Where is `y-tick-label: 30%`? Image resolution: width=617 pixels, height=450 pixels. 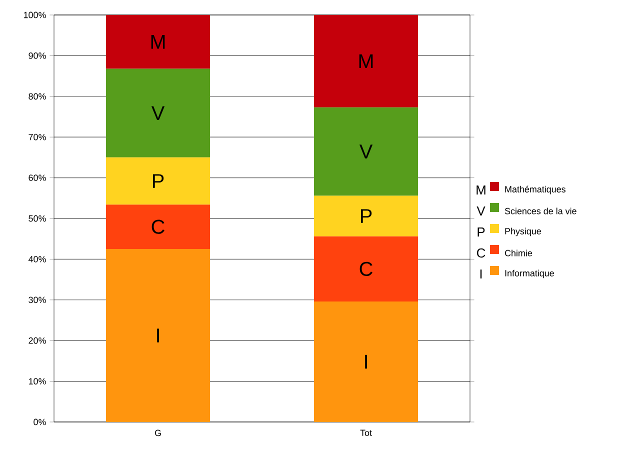
y-tick-label: 30% is located at coordinates (37, 300).